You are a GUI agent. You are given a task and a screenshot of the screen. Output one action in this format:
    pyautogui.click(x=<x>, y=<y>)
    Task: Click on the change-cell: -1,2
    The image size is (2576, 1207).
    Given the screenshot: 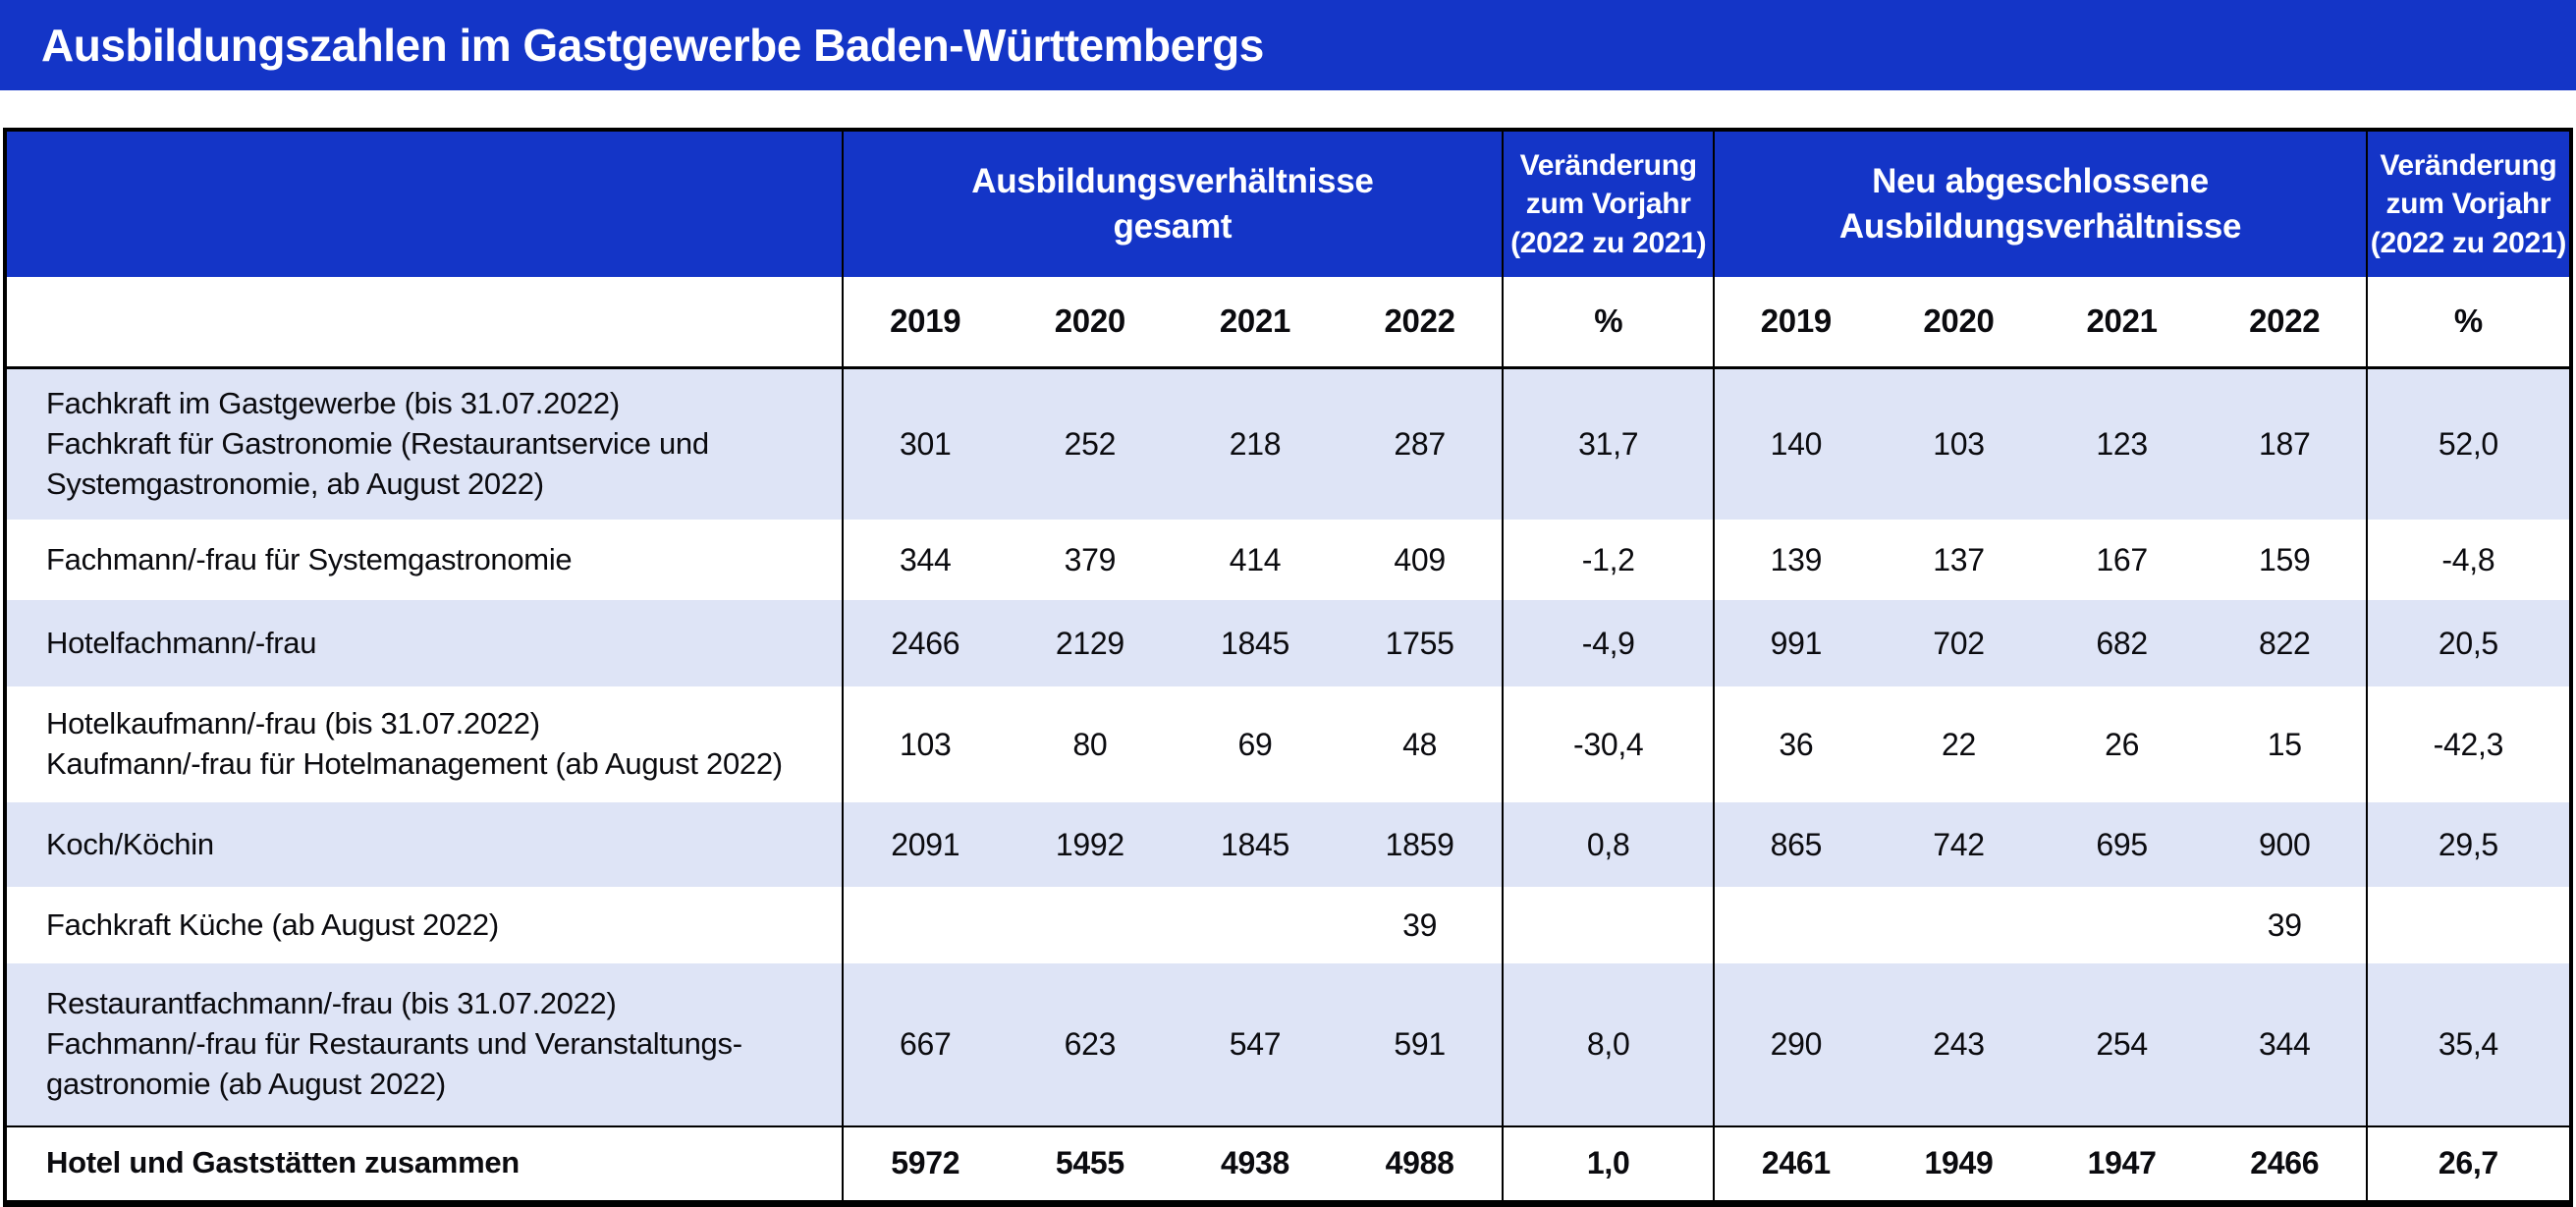 What is the action you would take?
    pyautogui.click(x=1610, y=560)
    